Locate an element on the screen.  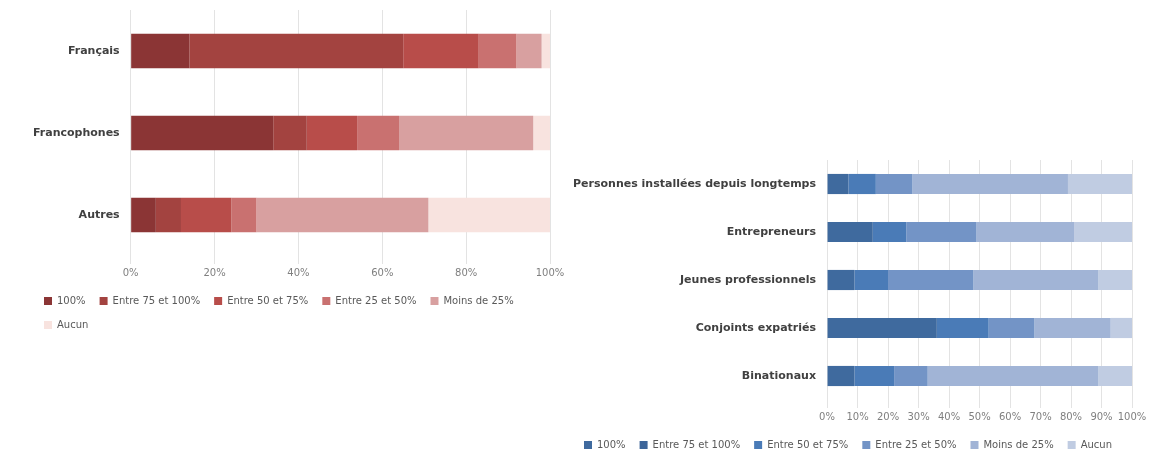
x-tick-label: 90% is located at coordinates (1101, 416).